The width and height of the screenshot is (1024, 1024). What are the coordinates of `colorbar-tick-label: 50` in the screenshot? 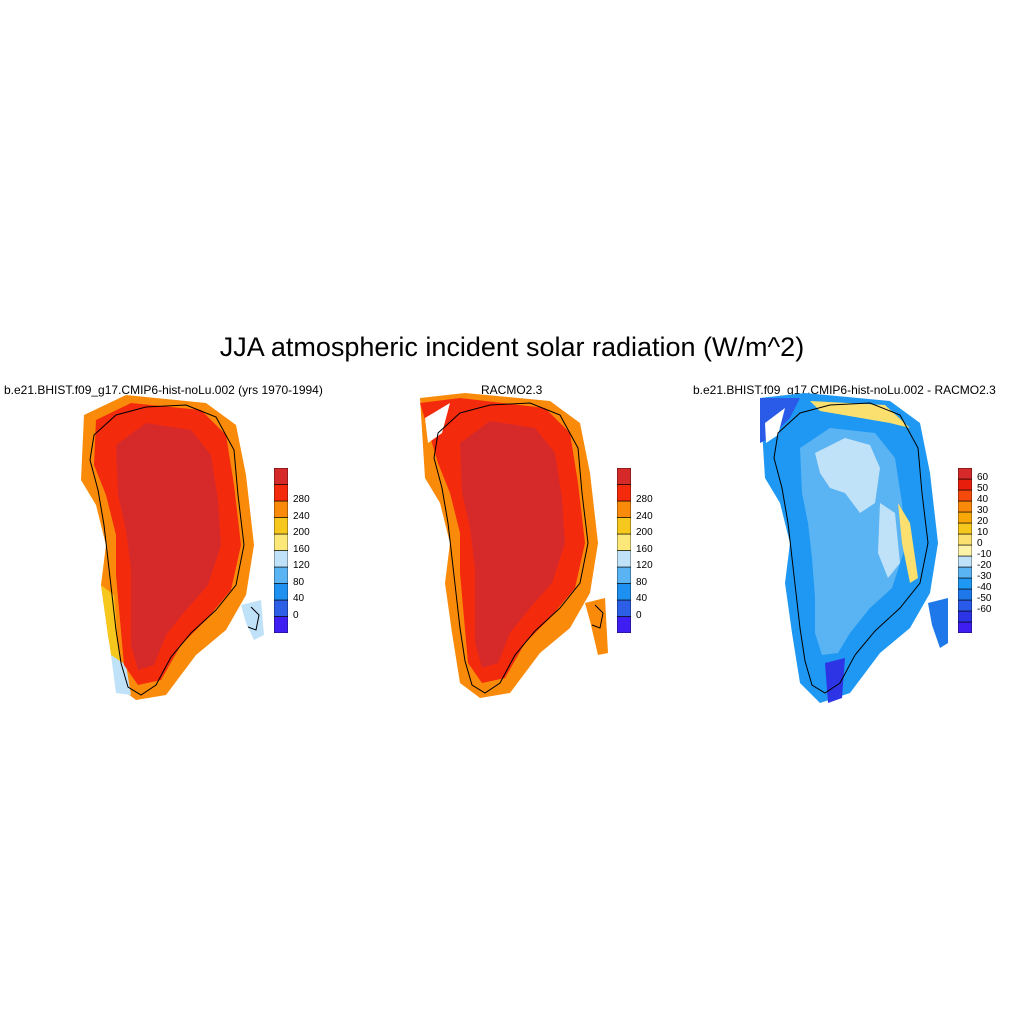 It's located at (983, 488).